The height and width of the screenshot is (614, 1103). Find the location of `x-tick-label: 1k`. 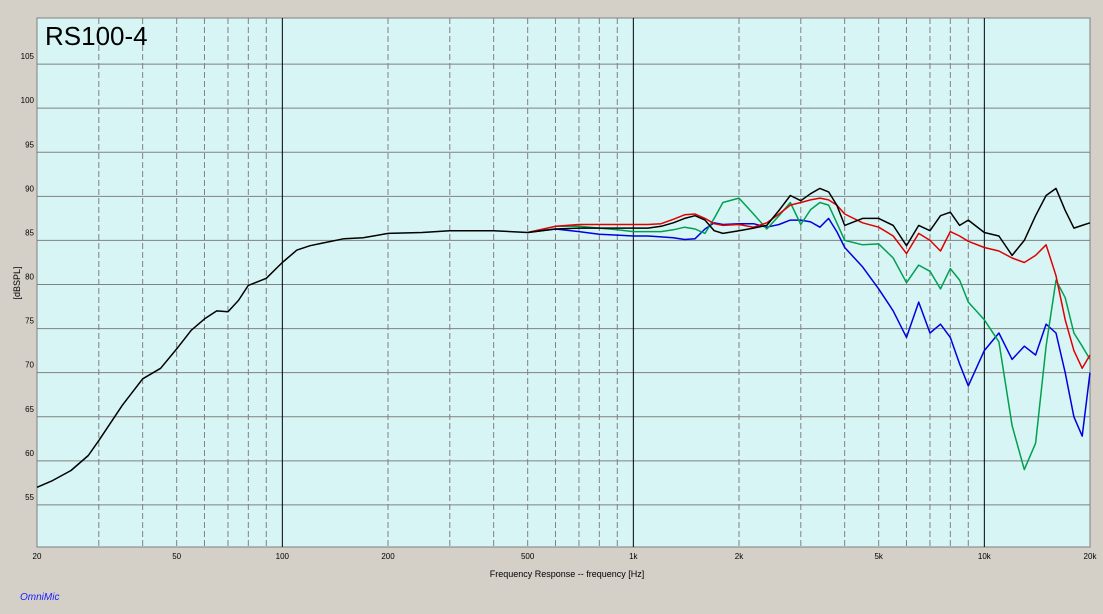

x-tick-label: 1k is located at coordinates (633, 556).